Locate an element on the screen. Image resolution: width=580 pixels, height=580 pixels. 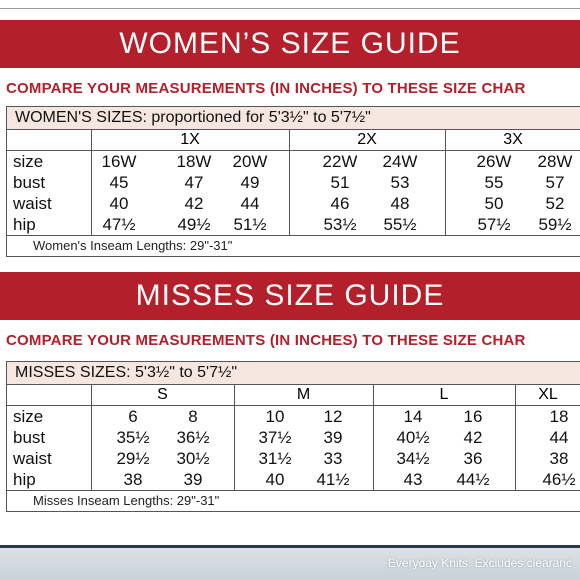
size-cell: 41½ is located at coordinates (333, 479).